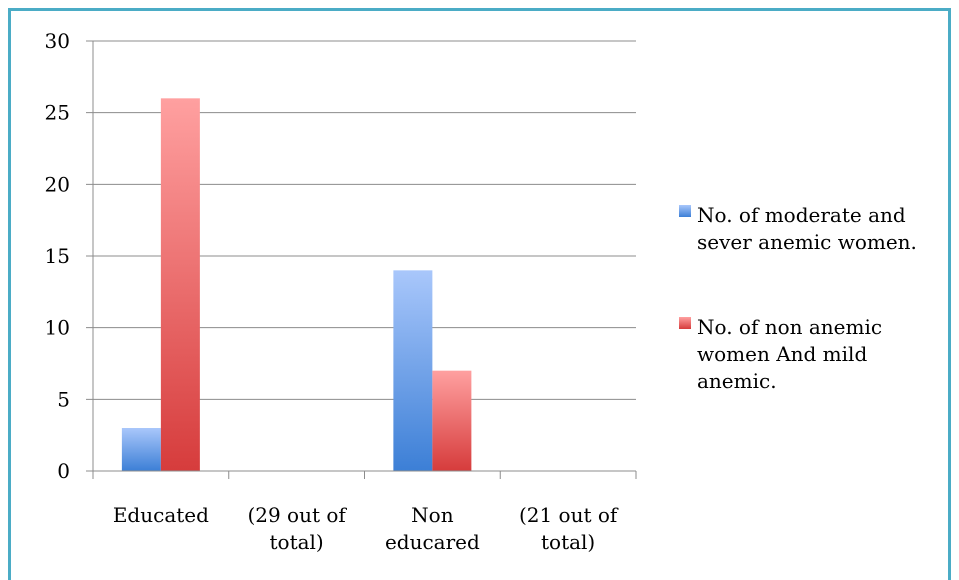 This screenshot has width=959, height=580. I want to click on y-tick-label: 20, so click(57, 184).